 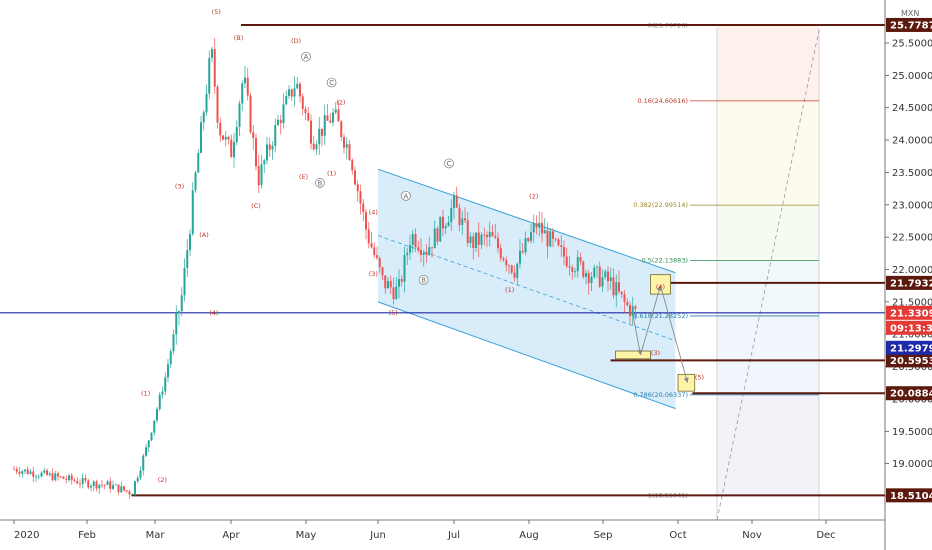 What do you see at coordinates (256, 206) in the screenshot?
I see `wave-label: (C)` at bounding box center [256, 206].